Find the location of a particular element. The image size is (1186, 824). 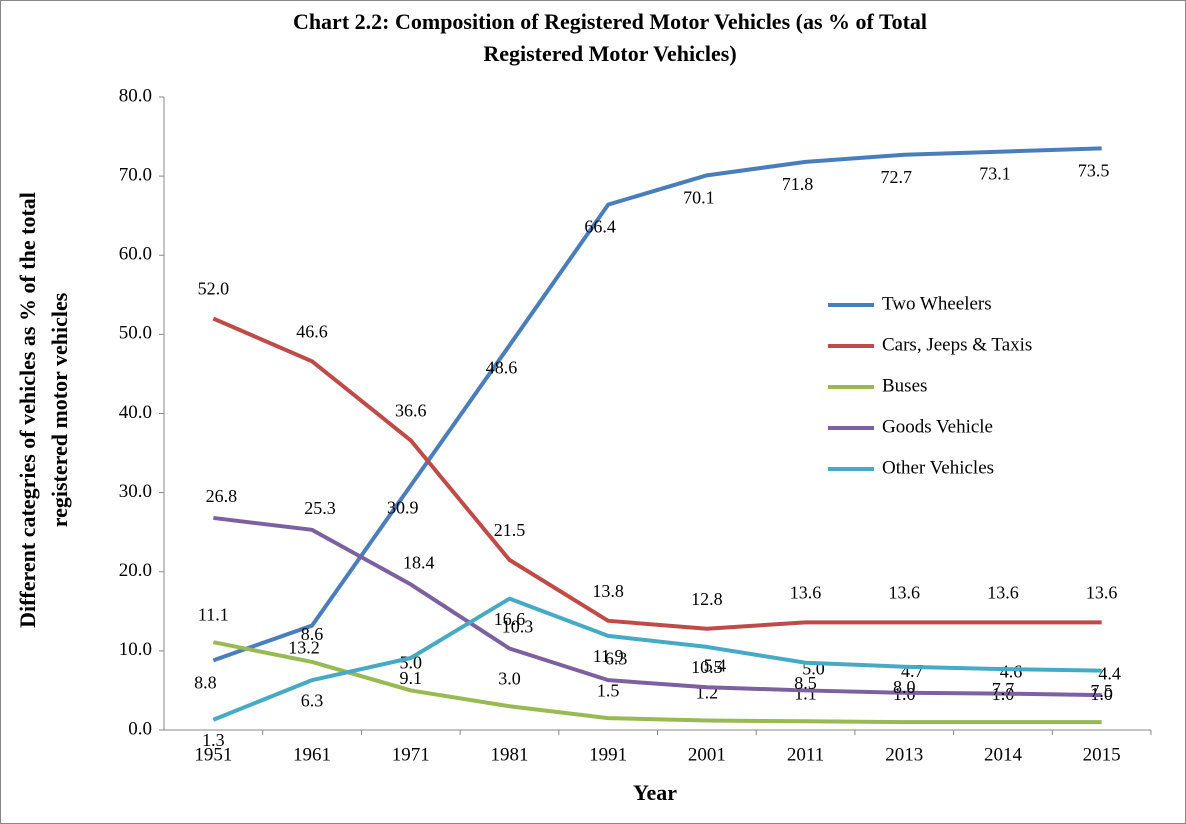

data-label: 13.2 is located at coordinates (304, 648).